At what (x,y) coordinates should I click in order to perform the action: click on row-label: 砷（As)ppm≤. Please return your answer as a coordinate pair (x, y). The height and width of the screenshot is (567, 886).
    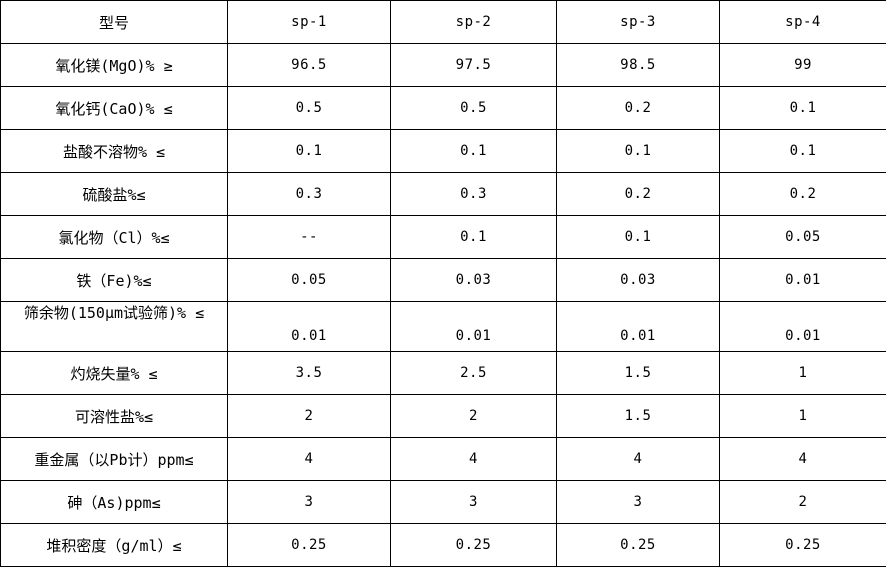
    Looking at the image, I should click on (114, 502).